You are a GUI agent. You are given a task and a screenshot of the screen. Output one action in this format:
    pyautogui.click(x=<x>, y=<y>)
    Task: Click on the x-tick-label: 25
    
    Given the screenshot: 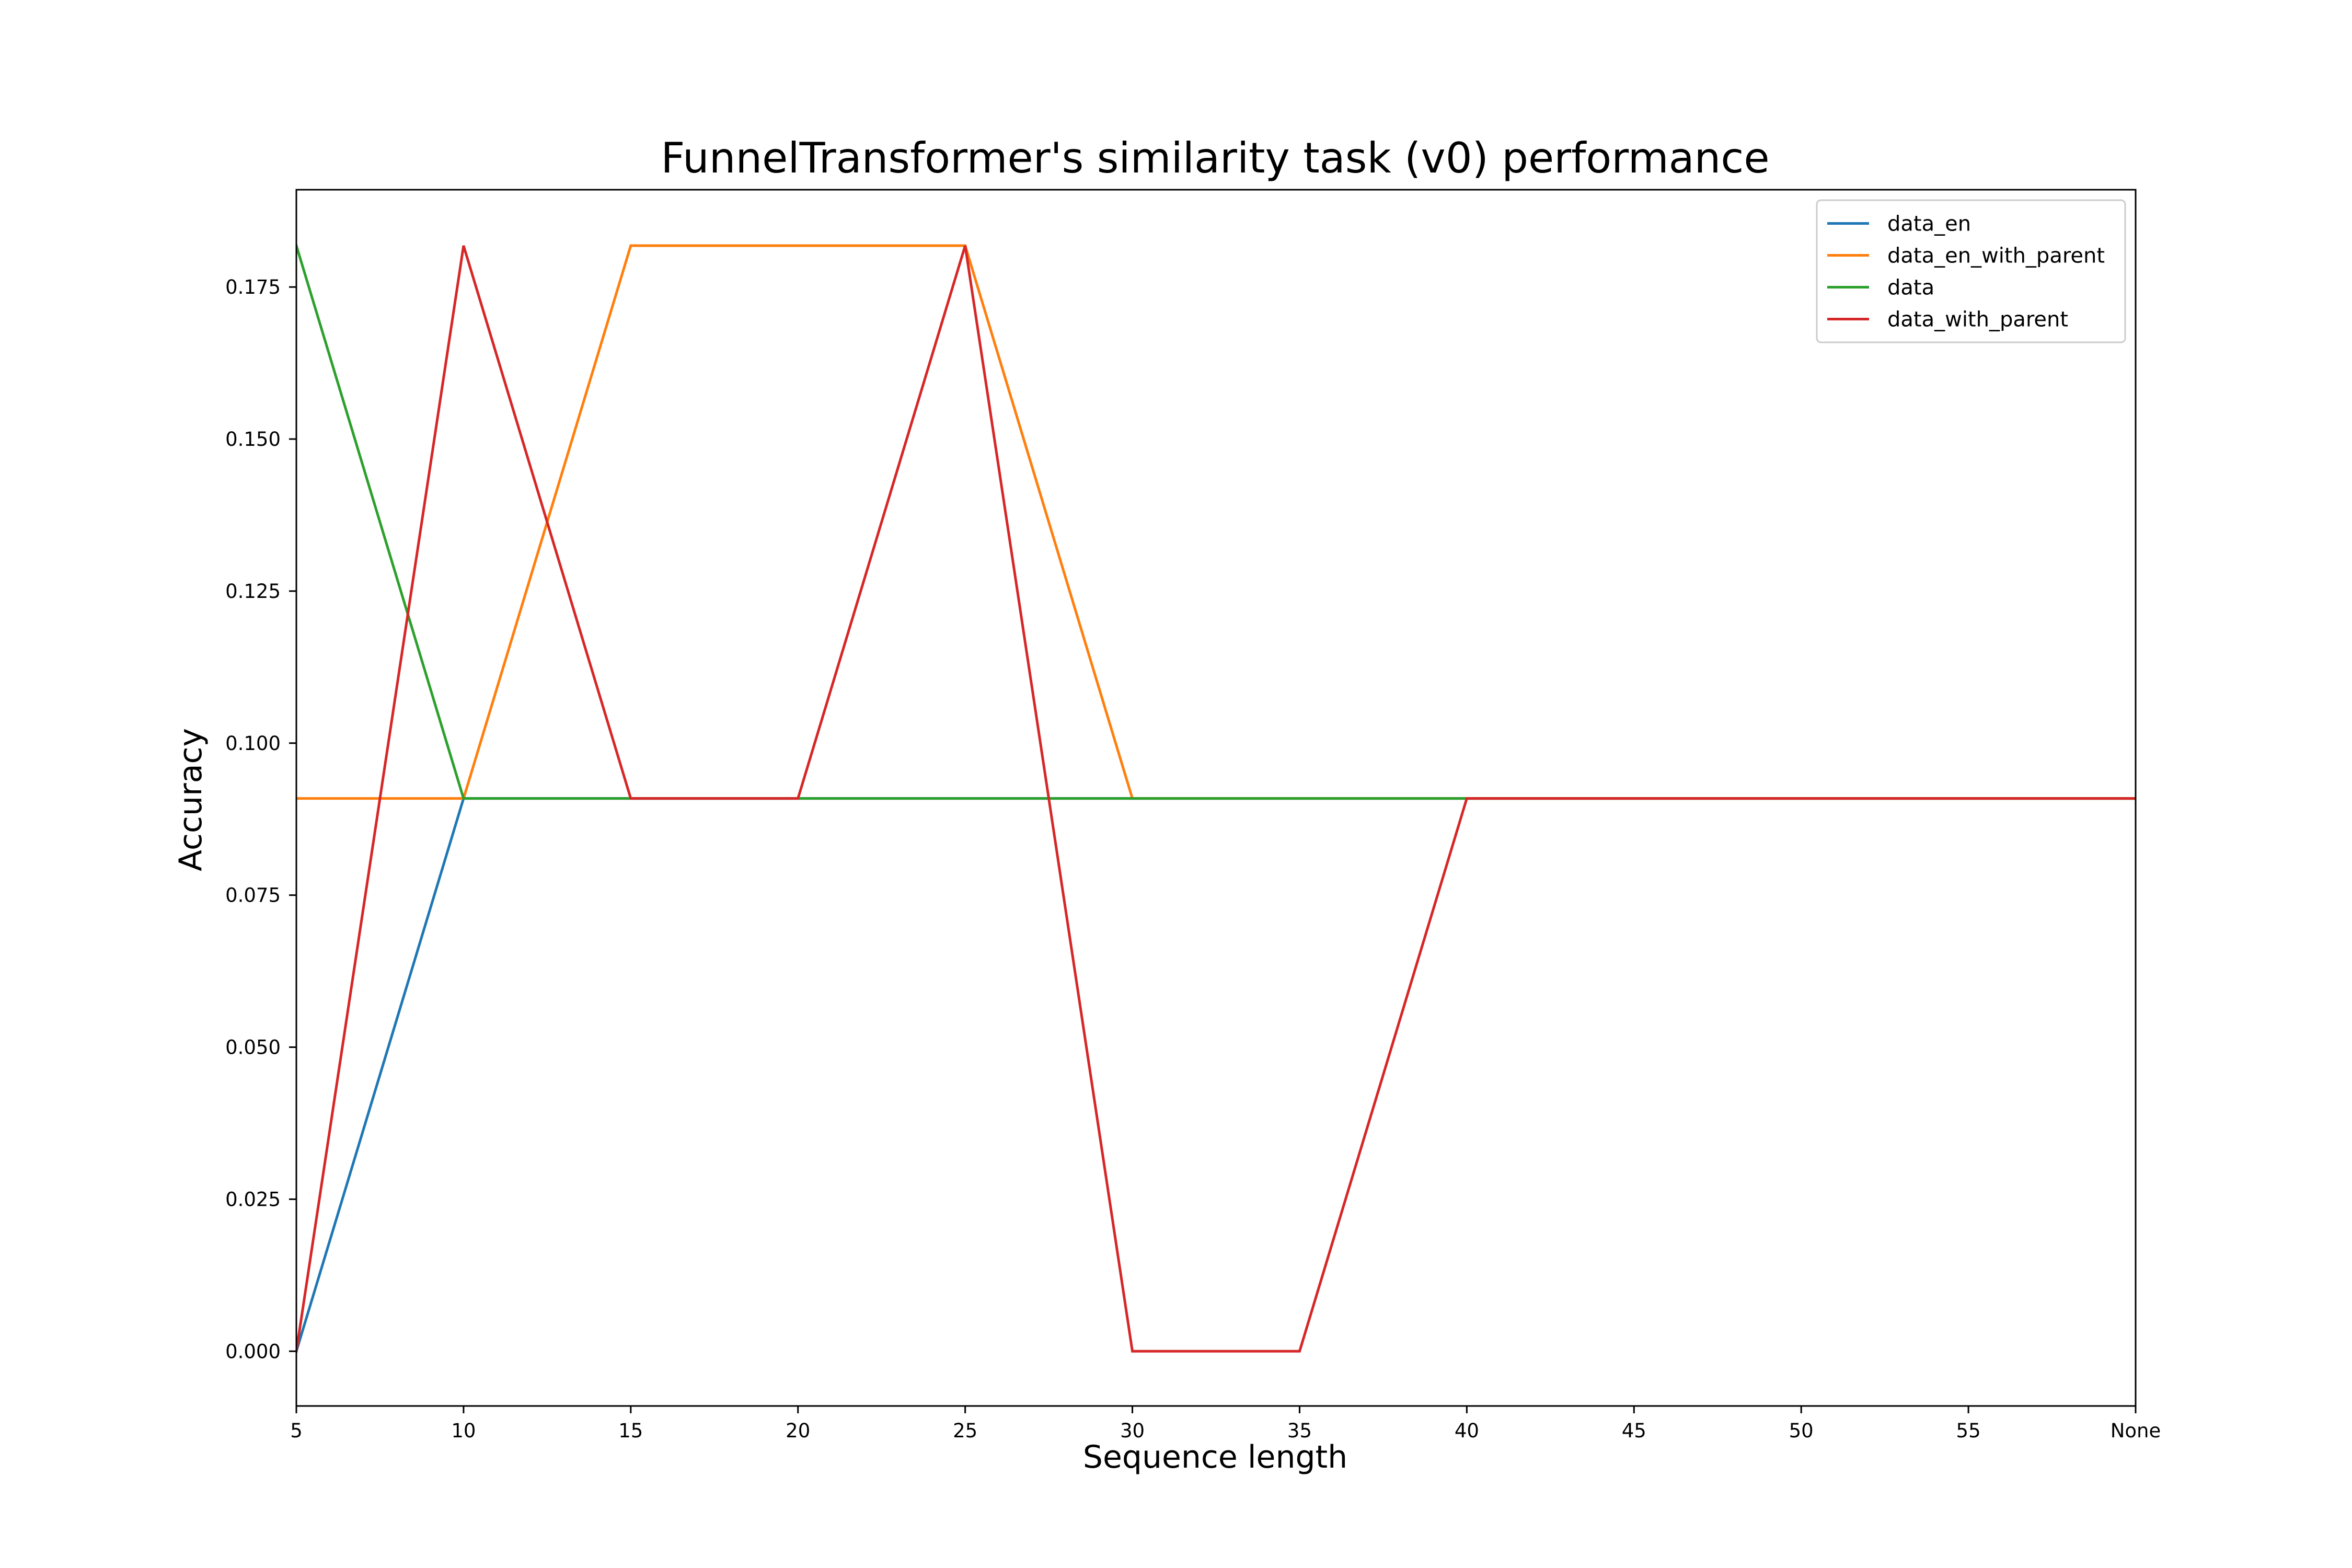 What is the action you would take?
    pyautogui.click(x=965, y=1431)
    